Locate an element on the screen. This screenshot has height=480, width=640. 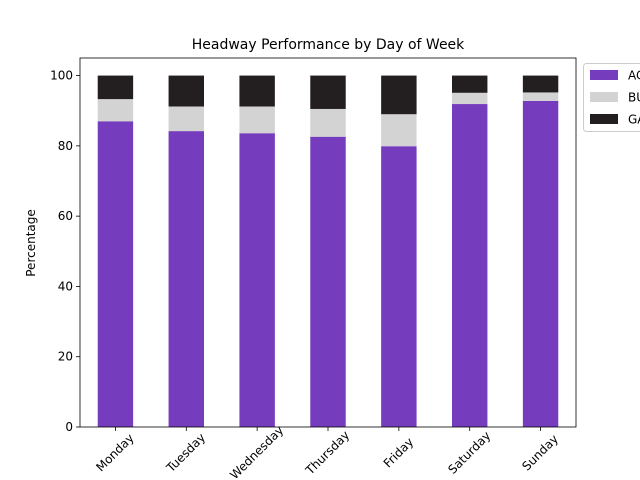
legend-label-ga: GA is located at coordinates (634, 120).